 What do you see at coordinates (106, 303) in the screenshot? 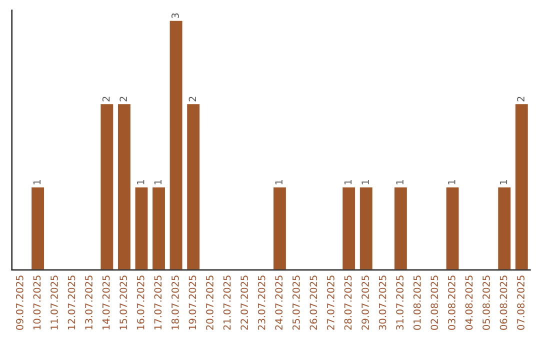
I see `x-tick-label: 14.07.2025` at bounding box center [106, 303].